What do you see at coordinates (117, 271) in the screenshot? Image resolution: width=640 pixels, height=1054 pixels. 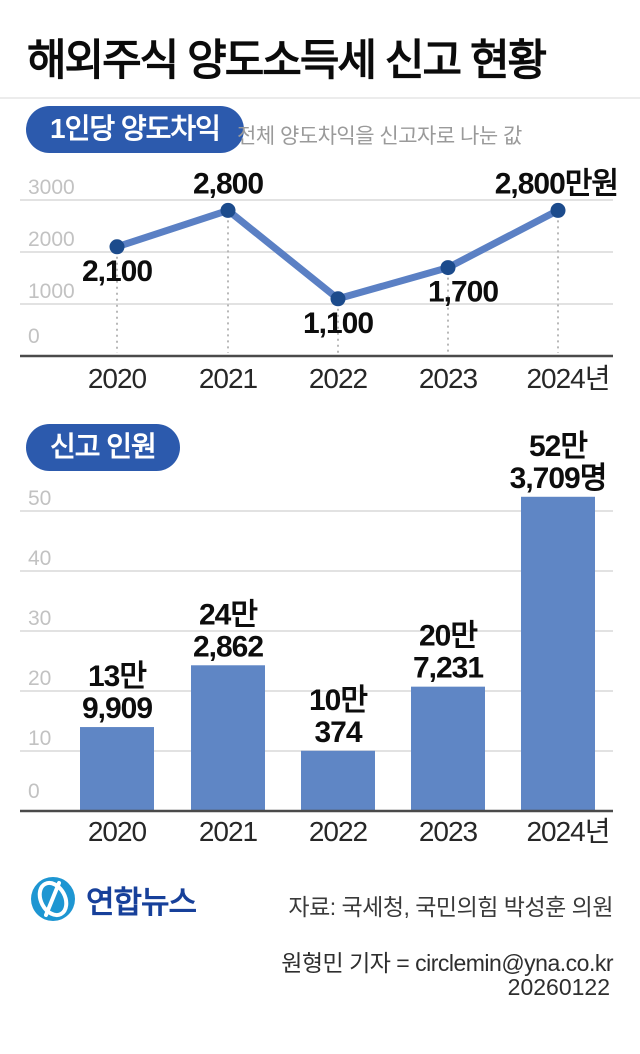 I see `point-value-label: 2,100` at bounding box center [117, 271].